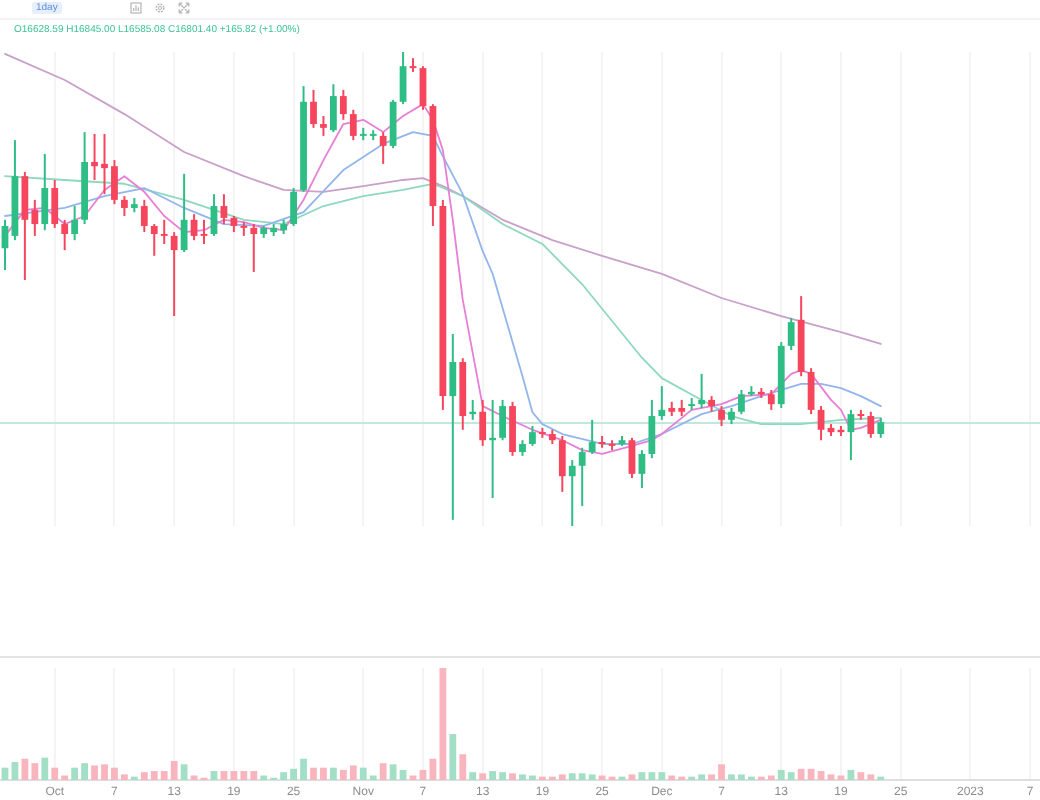 The height and width of the screenshot is (800, 1040). What do you see at coordinates (164, 231) in the screenshot?
I see `candlestick` at bounding box center [164, 231].